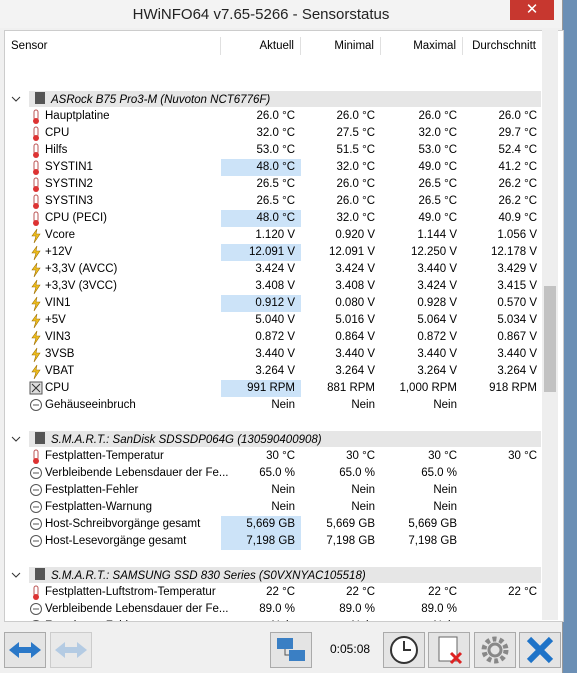 This screenshot has height=673, width=577. What do you see at coordinates (261, 167) in the screenshot?
I see `sensor-value: 48.0 °C` at bounding box center [261, 167].